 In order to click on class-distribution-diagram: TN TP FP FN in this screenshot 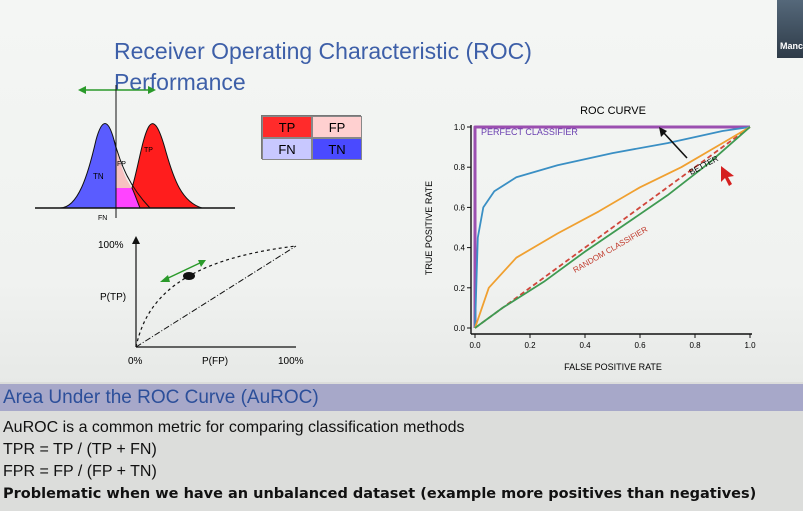, I will do `click(135, 153)`.